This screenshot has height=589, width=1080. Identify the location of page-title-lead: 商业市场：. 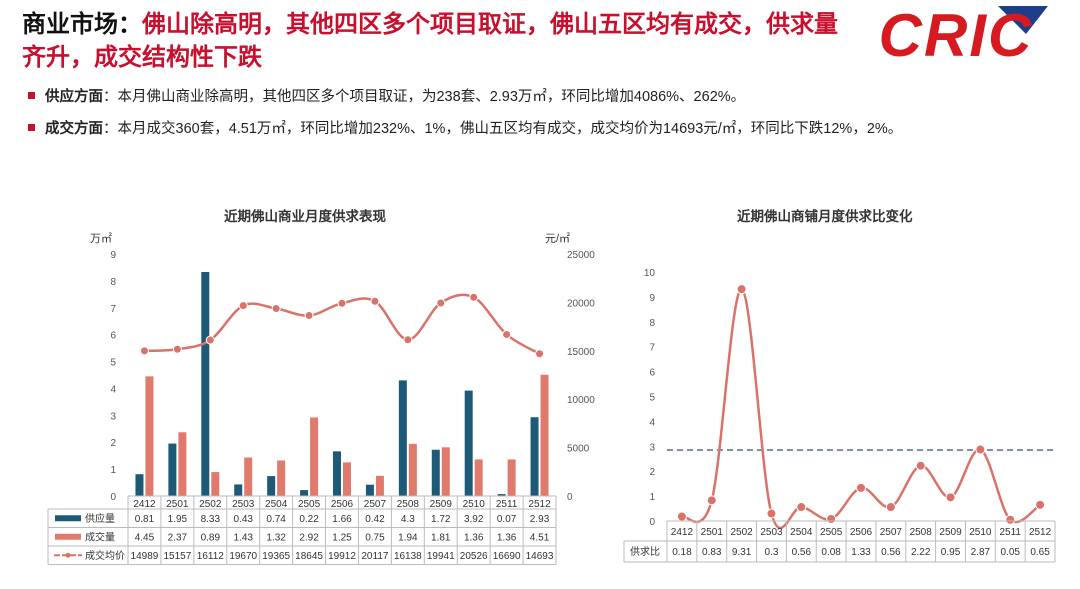
(82, 24).